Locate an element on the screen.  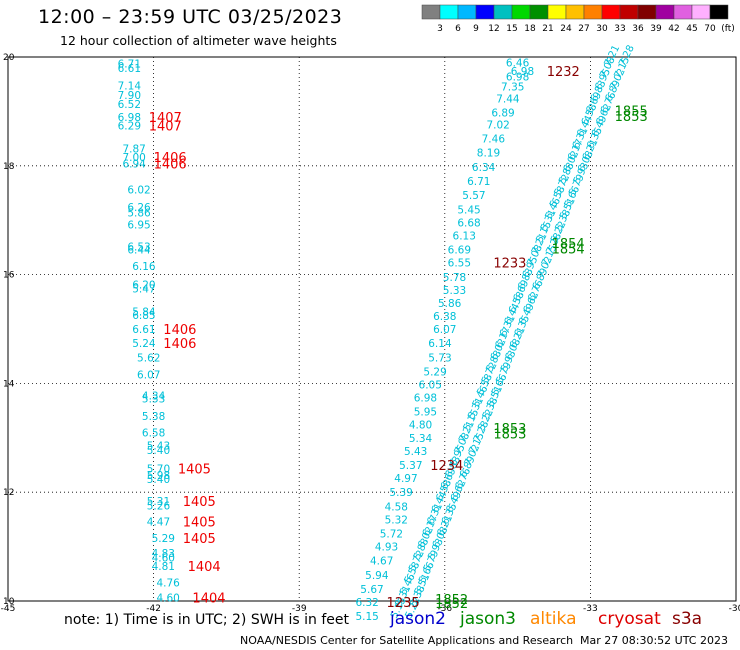
swh-value-cryosat: 6.02 is located at coordinates (138, 191).